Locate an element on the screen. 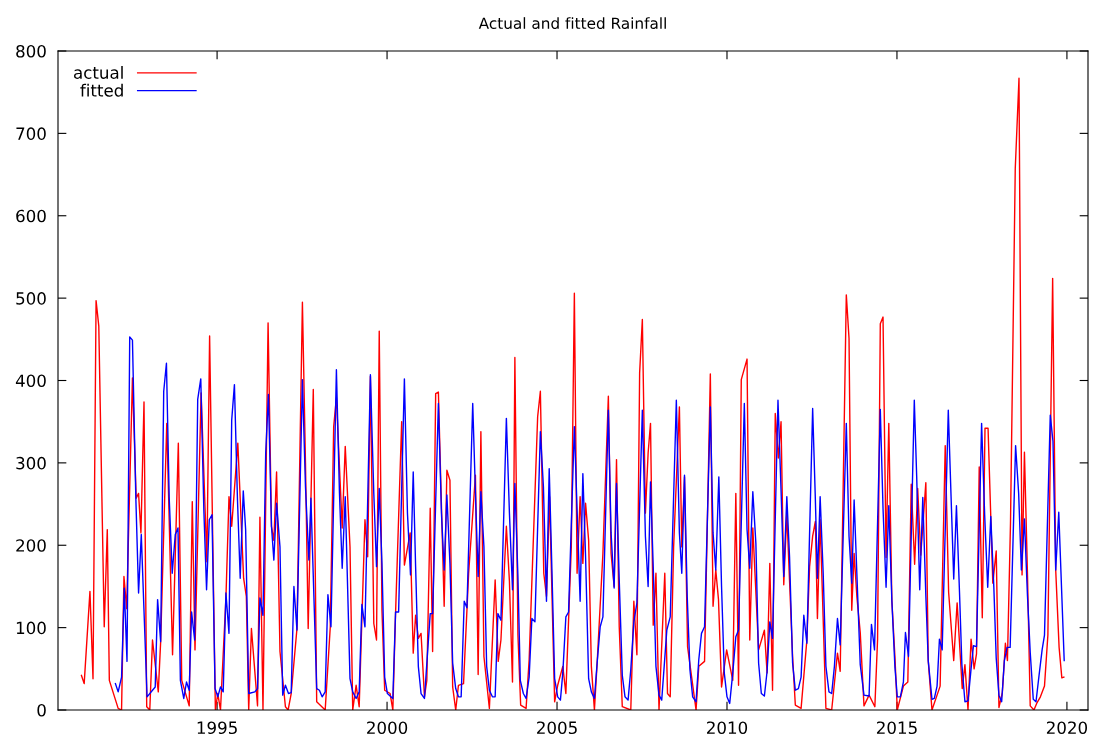  x-tick-label: 2020 is located at coordinates (1067, 728).